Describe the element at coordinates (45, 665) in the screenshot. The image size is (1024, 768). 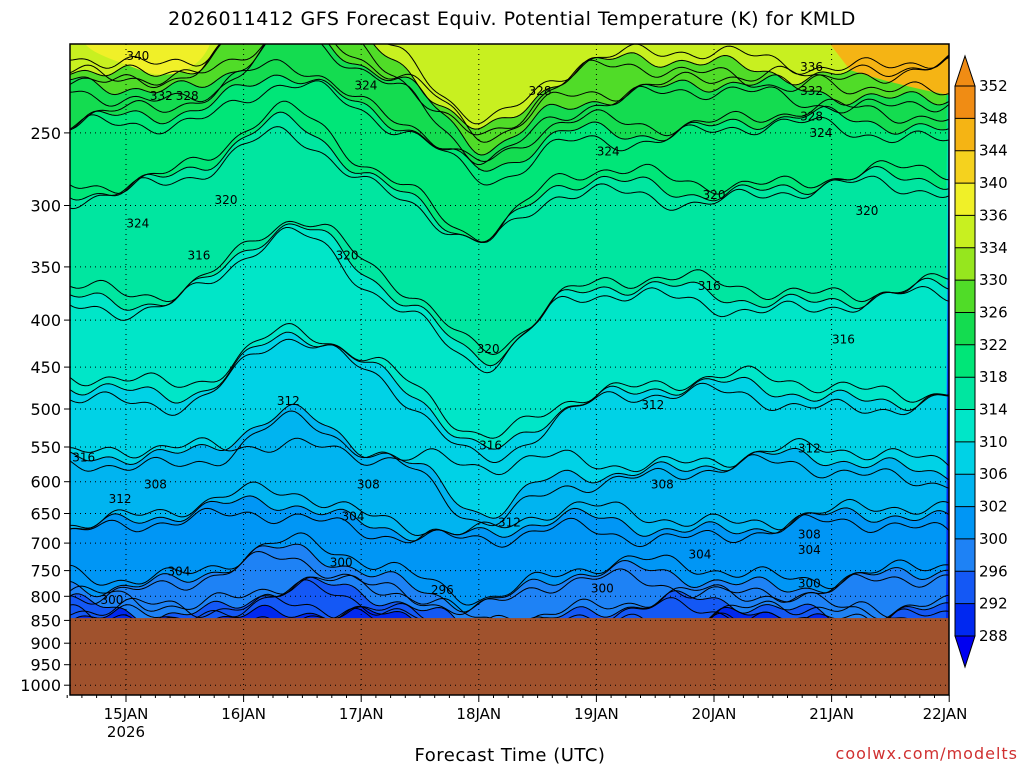
I see `y-tick-label: 950` at that location.